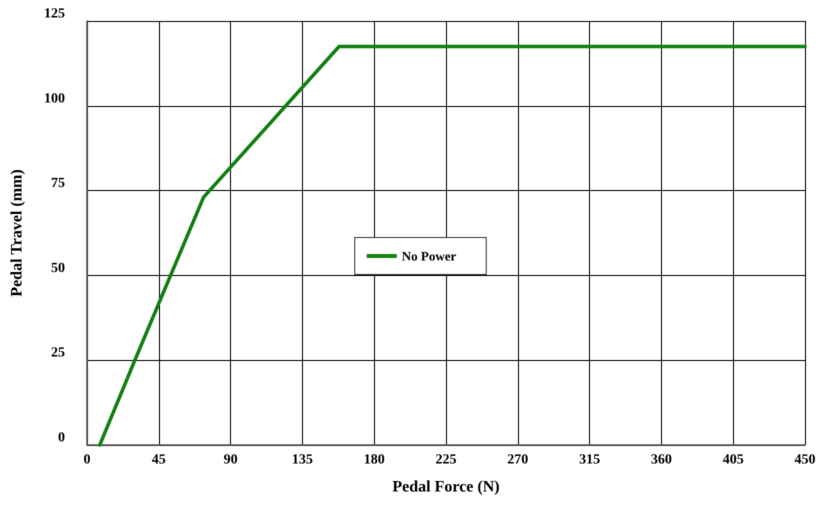 The width and height of the screenshot is (823, 512). I want to click on x-tick-label: 0, so click(87, 460).